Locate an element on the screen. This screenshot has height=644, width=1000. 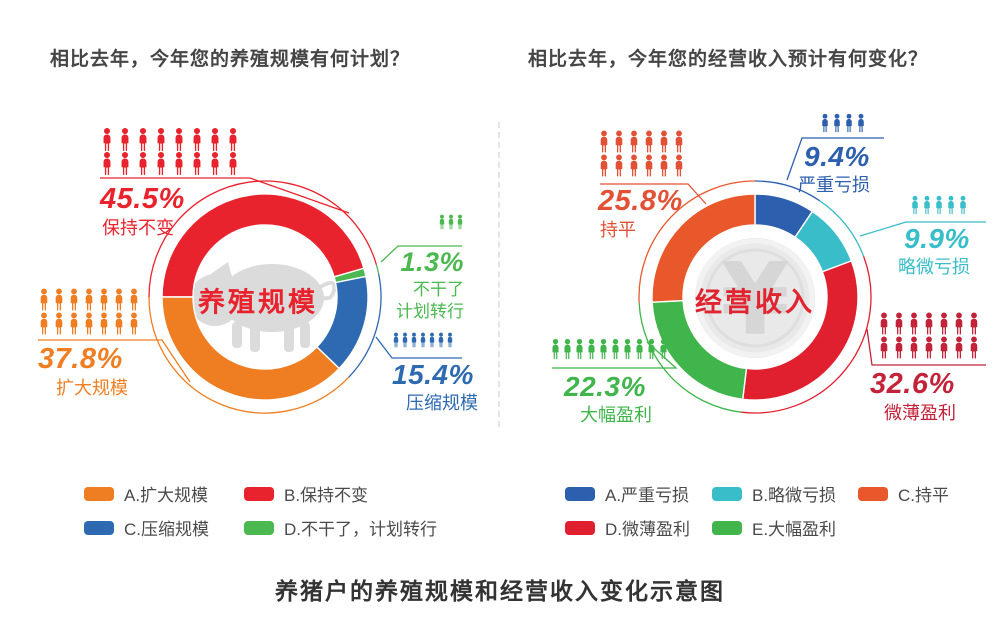
category-label: 略微亏损 is located at coordinates (934, 267).